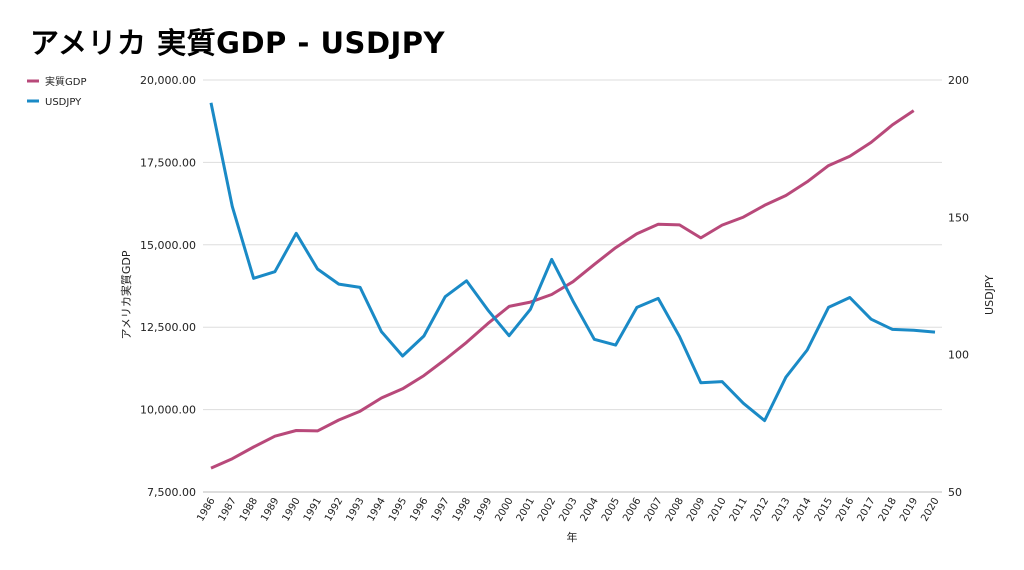  What do you see at coordinates (654, 510) in the screenshot?
I see `x-tick-label: 2007` at bounding box center [654, 510].